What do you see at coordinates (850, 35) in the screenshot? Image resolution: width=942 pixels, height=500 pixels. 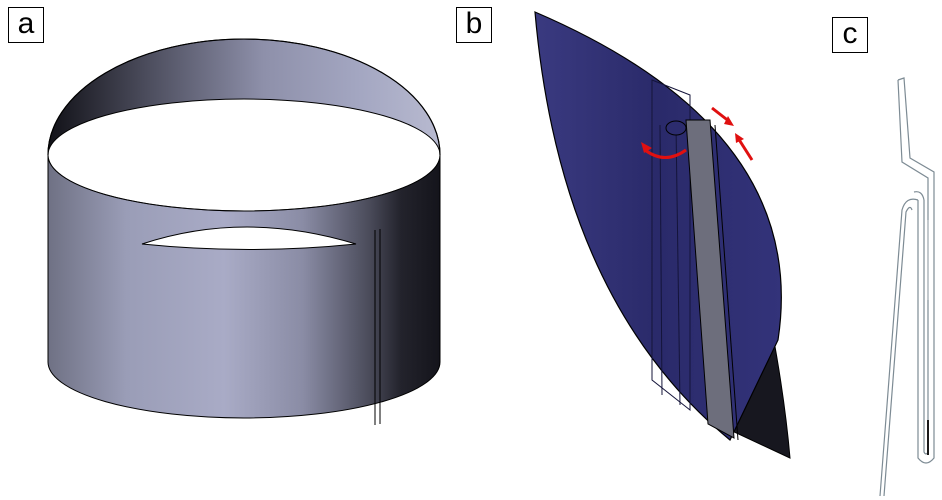 I see `panel-label-c: c` at bounding box center [850, 35].